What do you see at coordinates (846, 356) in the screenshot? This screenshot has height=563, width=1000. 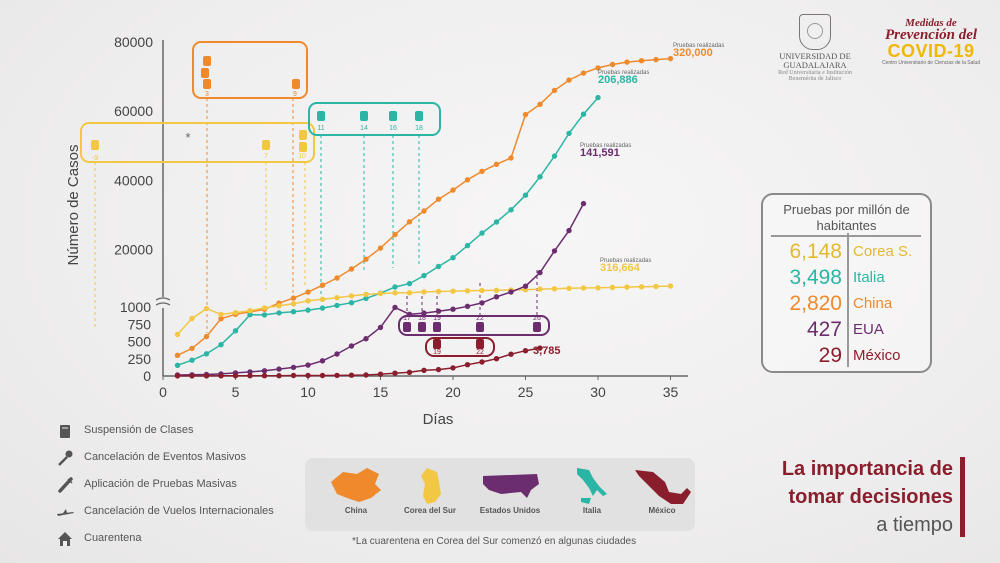 I see `tests-table-row: 29 México` at bounding box center [846, 356].